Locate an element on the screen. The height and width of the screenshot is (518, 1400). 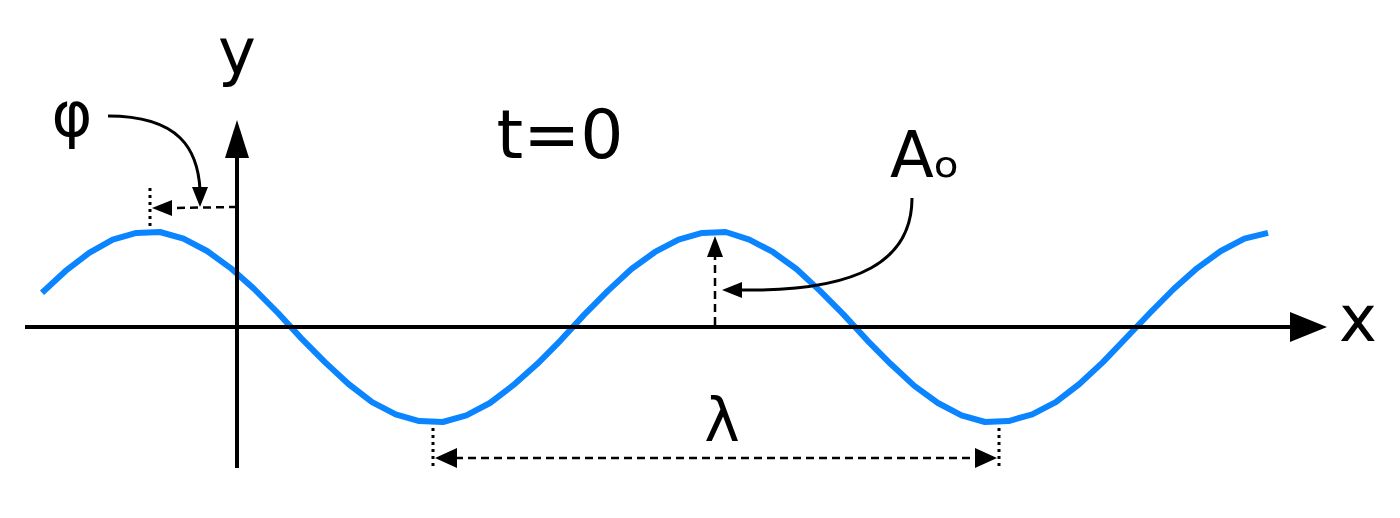
text: φ is located at coordinates (72, 114).